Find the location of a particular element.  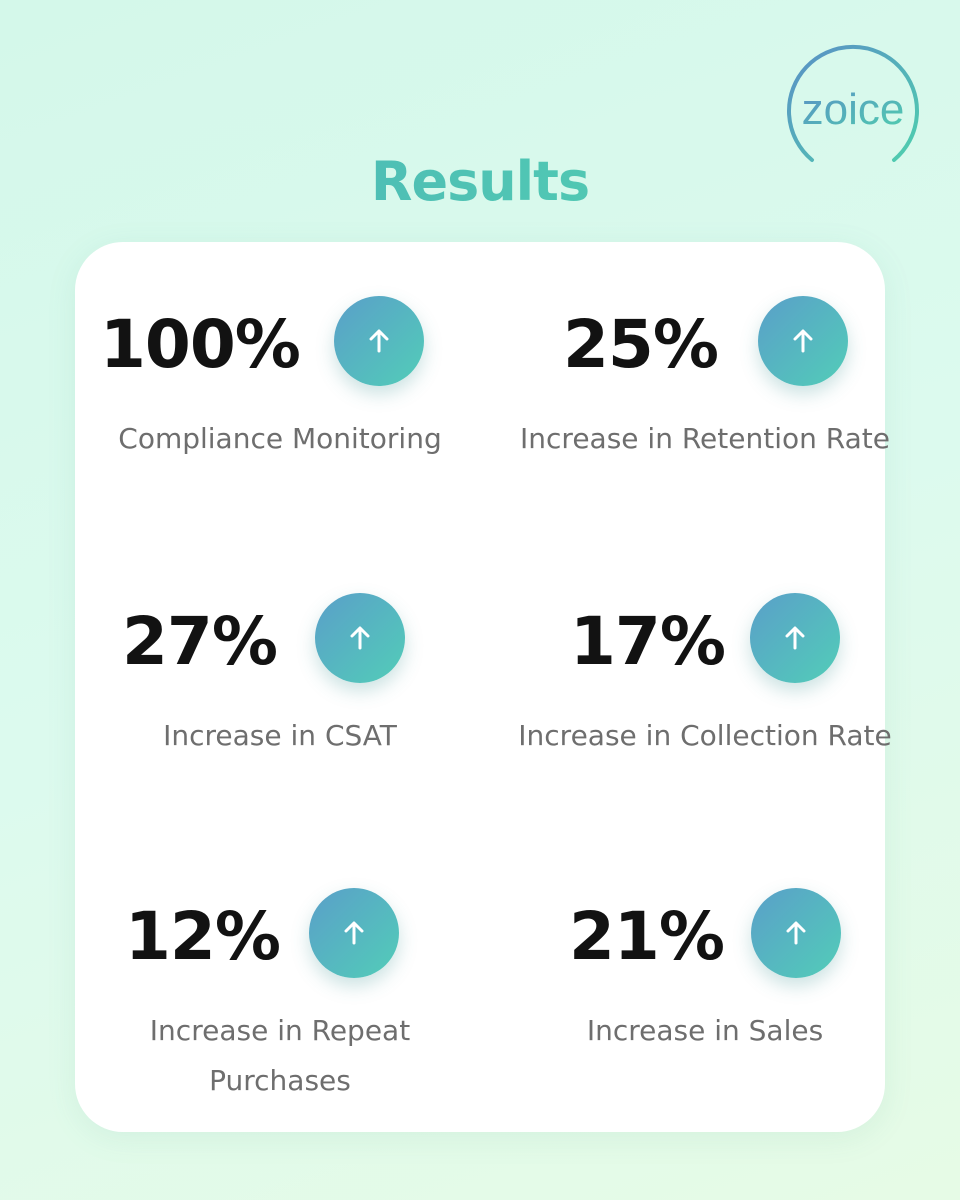

stat-value: 25% is located at coordinates (641, 344).